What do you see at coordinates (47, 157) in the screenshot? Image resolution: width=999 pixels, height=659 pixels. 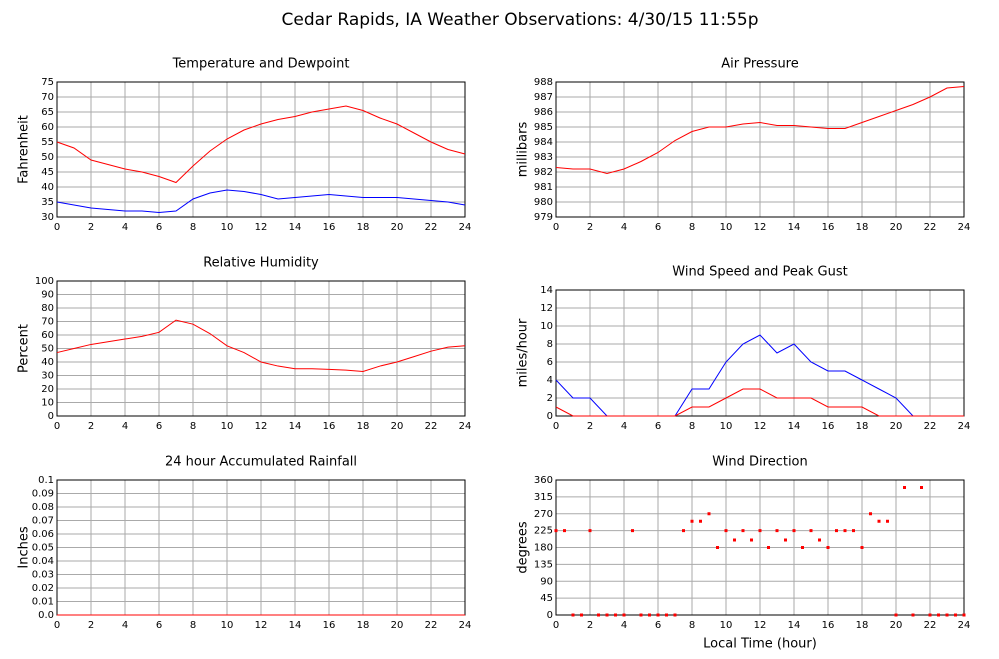 I see `y-tick-label: 50` at bounding box center [47, 157].